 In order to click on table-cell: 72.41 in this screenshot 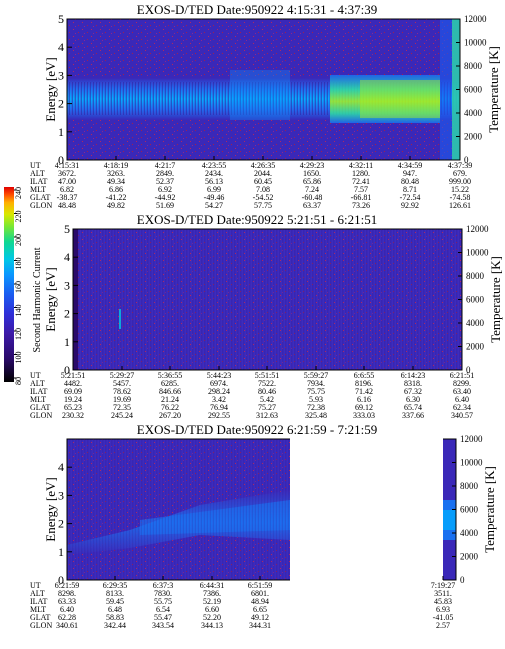, I will do `click(361, 181)`.